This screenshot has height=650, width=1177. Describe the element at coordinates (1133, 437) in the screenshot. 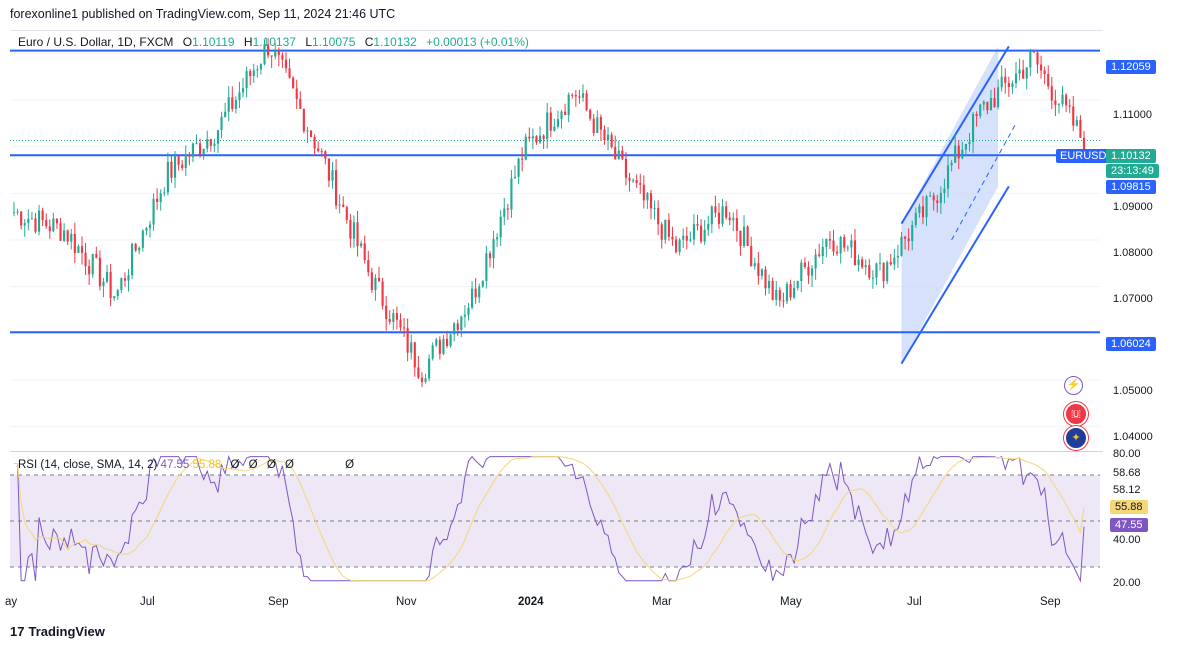

I see `price-tick: 1.04000` at that location.